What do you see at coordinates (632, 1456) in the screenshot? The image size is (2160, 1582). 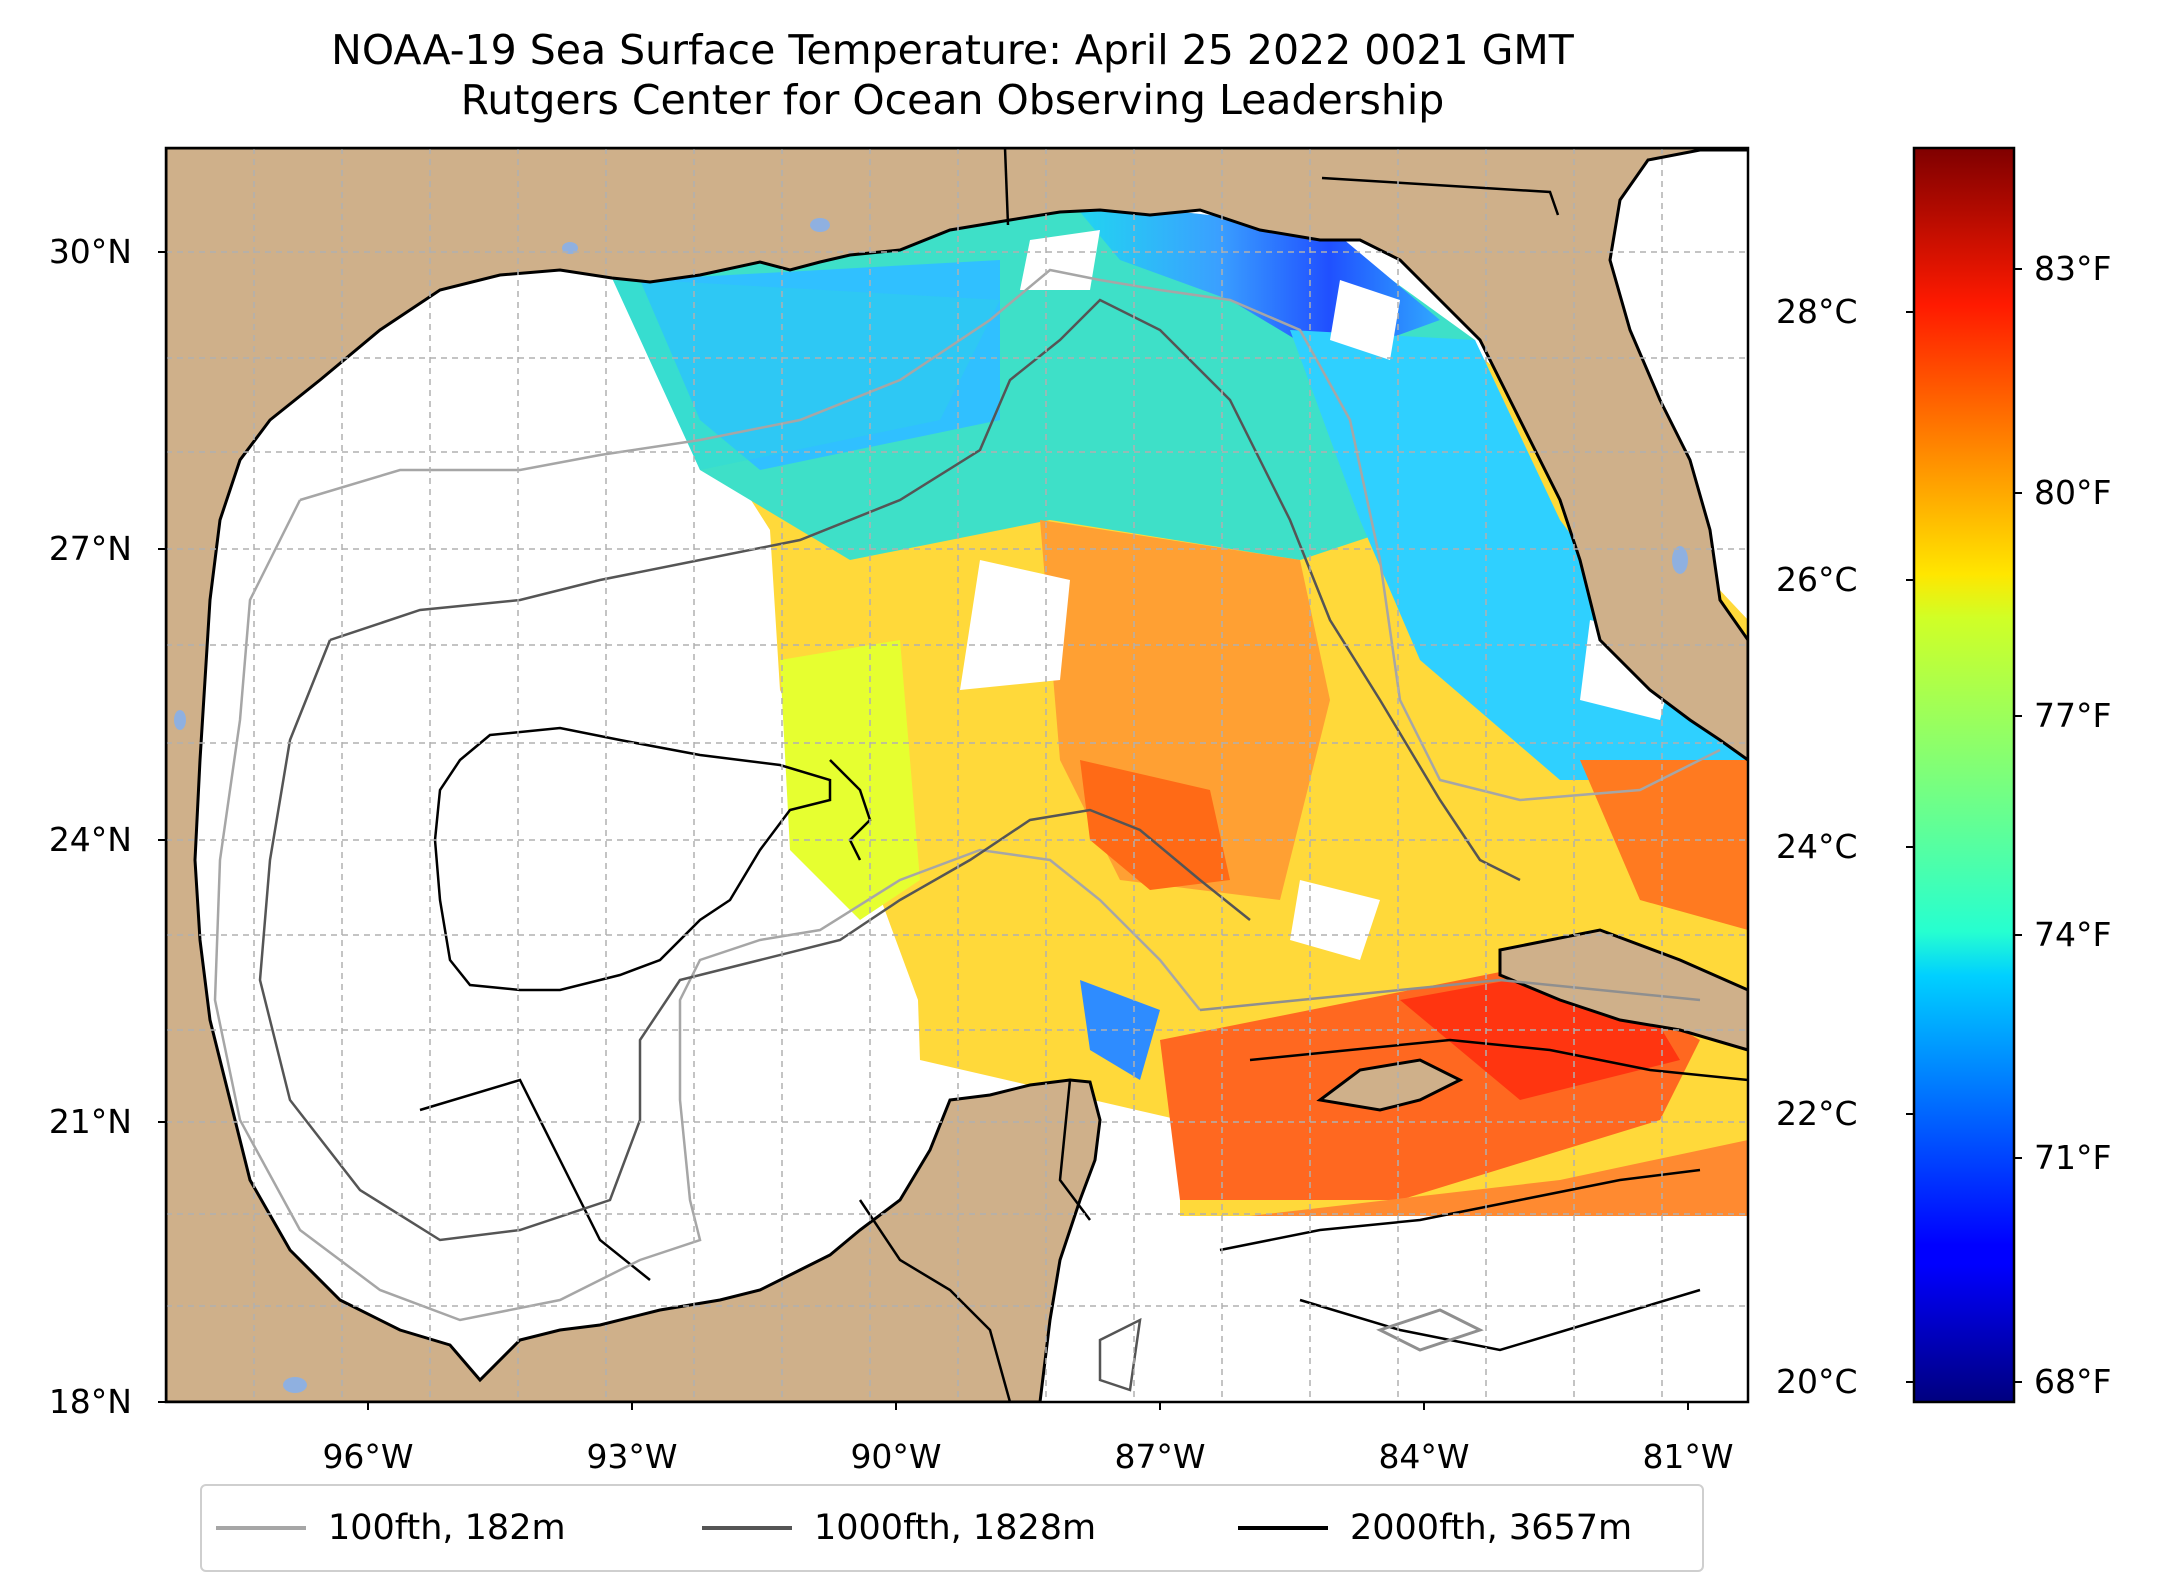 I see `lon-tick-label: 93°W` at bounding box center [632, 1456].